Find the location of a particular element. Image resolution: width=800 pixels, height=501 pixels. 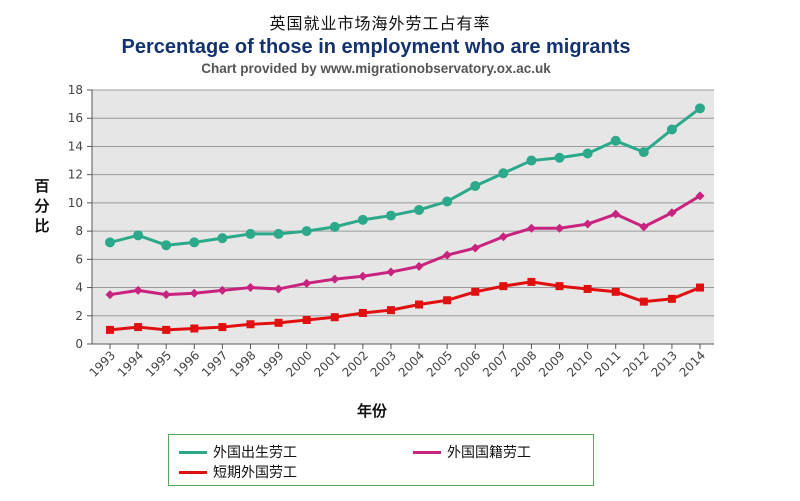

x-tick-label: 2013 is located at coordinates (664, 363).